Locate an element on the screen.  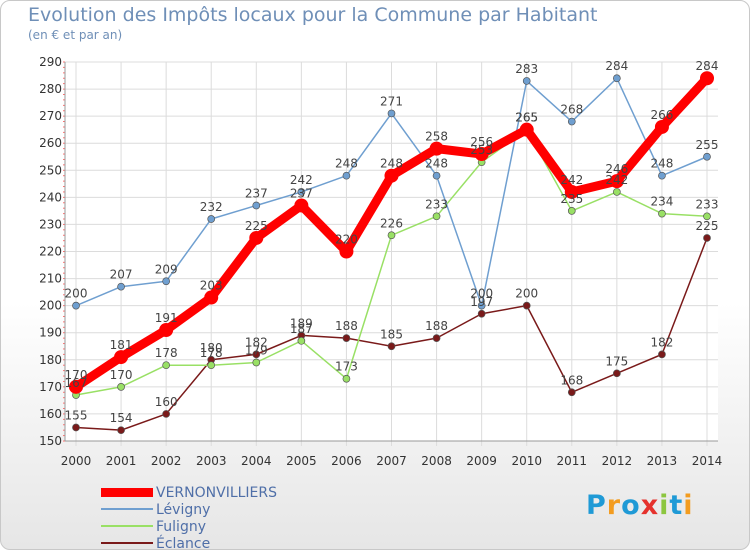
data-label: 189 is located at coordinates (301, 323).